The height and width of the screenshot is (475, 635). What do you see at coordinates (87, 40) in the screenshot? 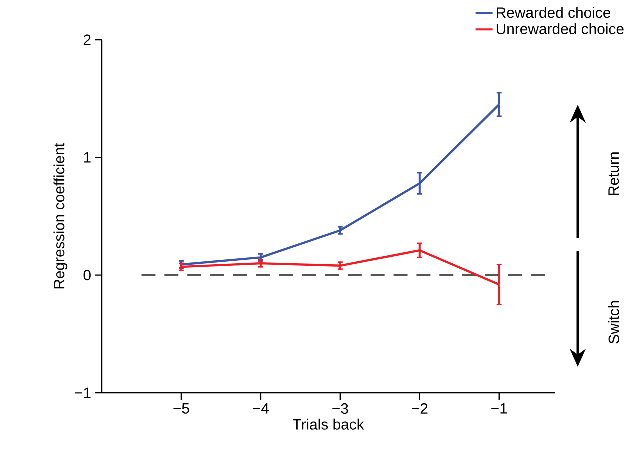
I see `y-tick-label: 2` at bounding box center [87, 40].